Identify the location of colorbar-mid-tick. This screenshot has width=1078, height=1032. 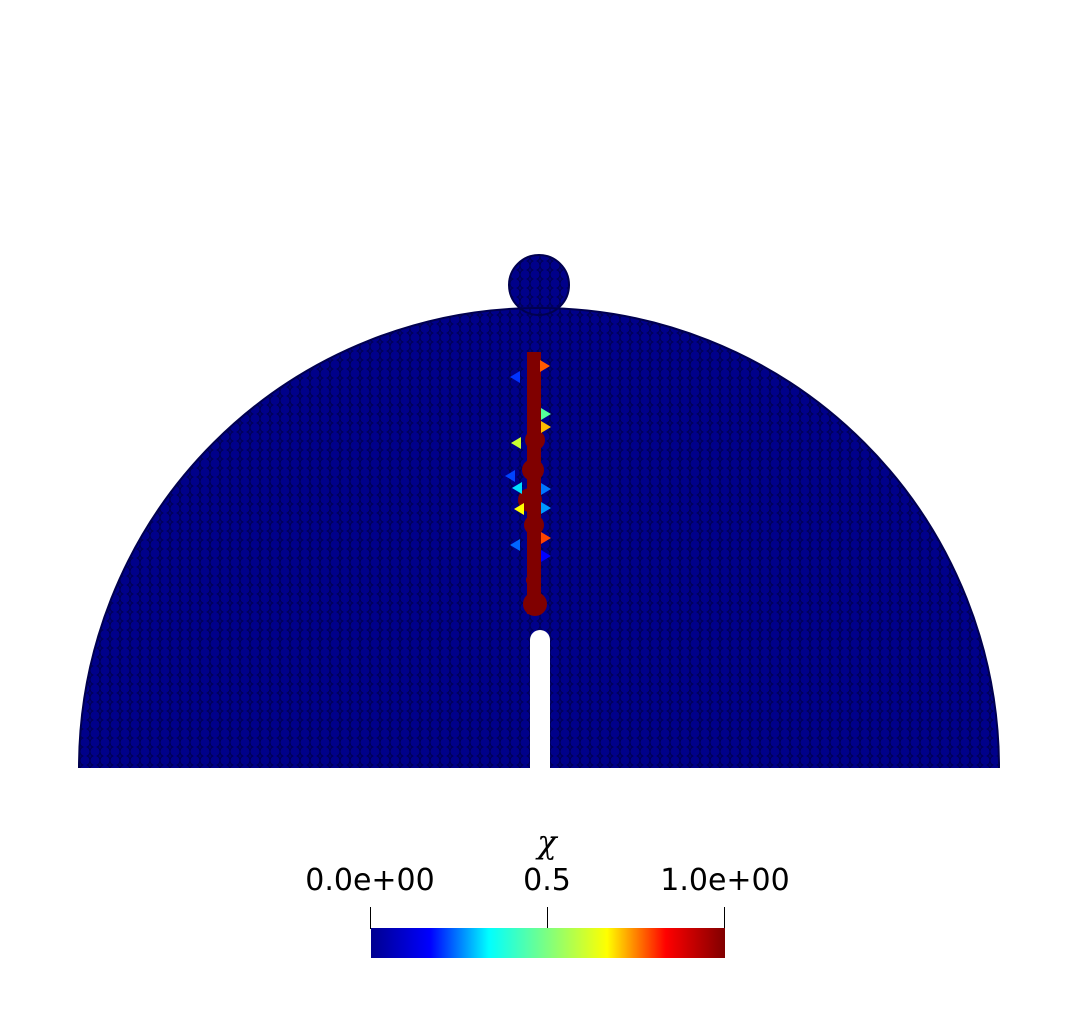
(547, 918).